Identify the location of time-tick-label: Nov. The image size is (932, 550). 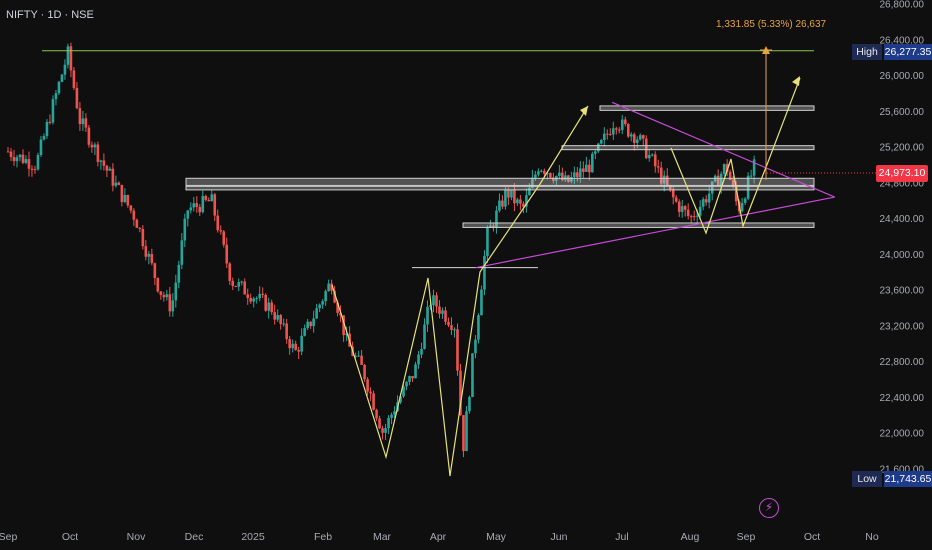
(136, 537).